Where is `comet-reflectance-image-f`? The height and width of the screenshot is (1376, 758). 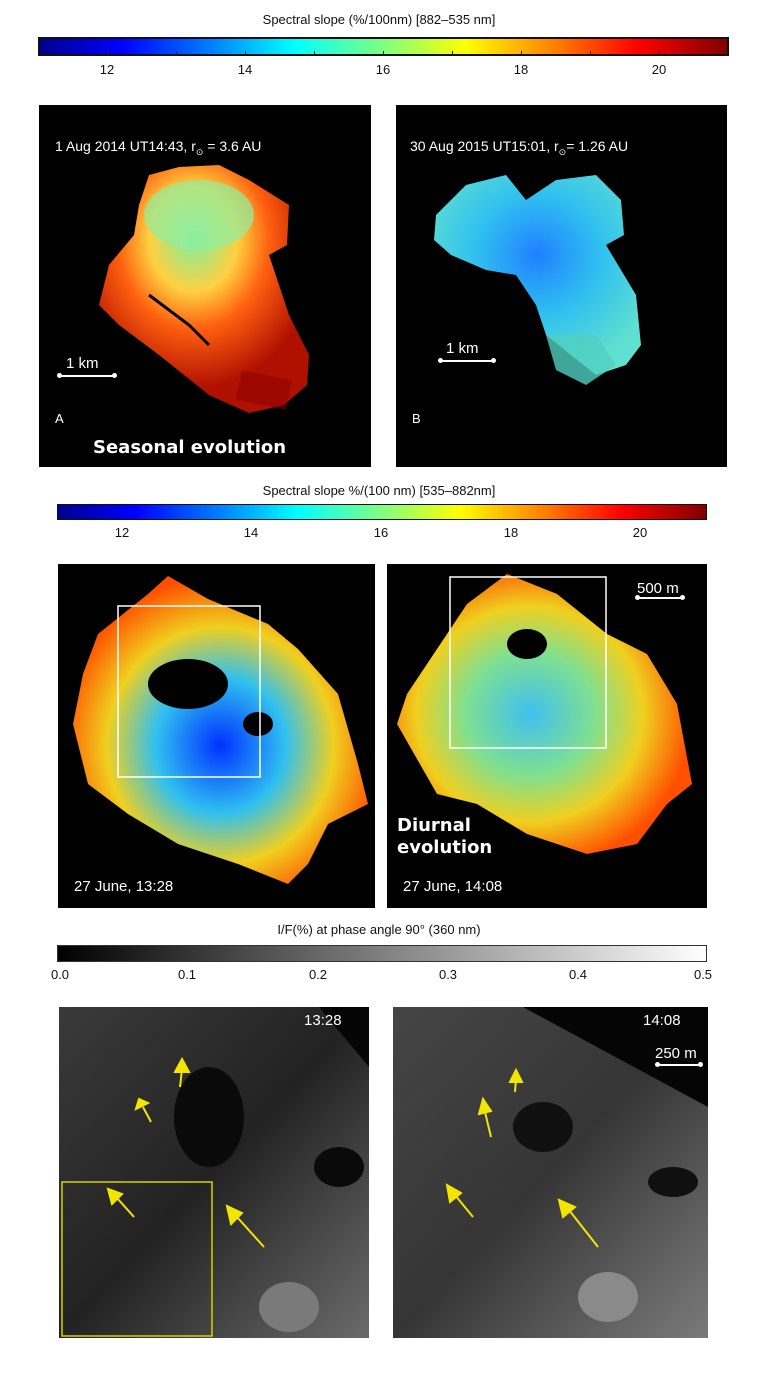
comet-reflectance-image-f is located at coordinates (550, 1172).